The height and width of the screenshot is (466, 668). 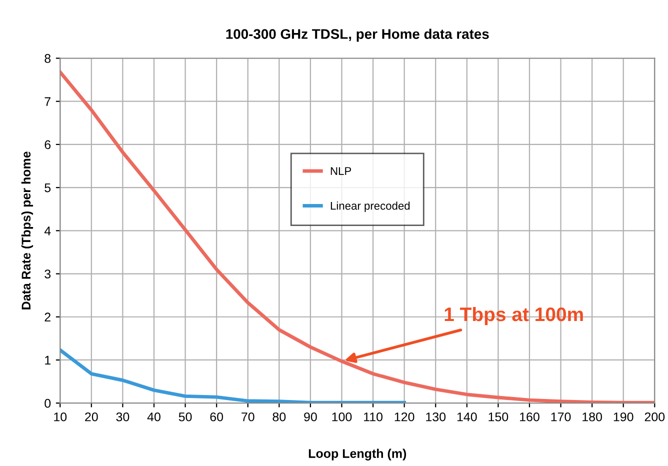 What do you see at coordinates (47, 58) in the screenshot?
I see `y-tick-label: 8` at bounding box center [47, 58].